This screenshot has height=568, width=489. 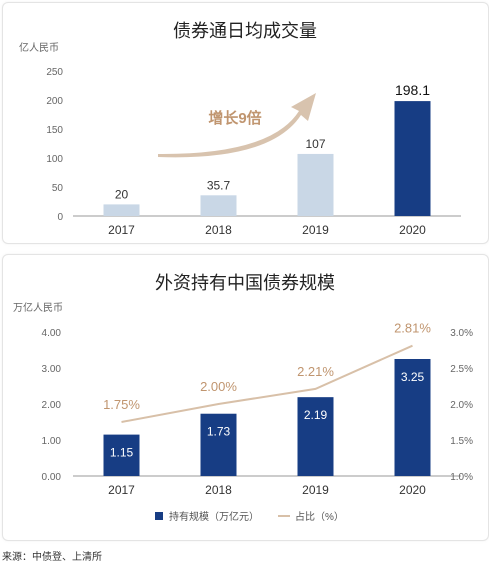 What do you see at coordinates (159, 516) in the screenshot?
I see `legend-swatch-holdings` at bounding box center [159, 516].